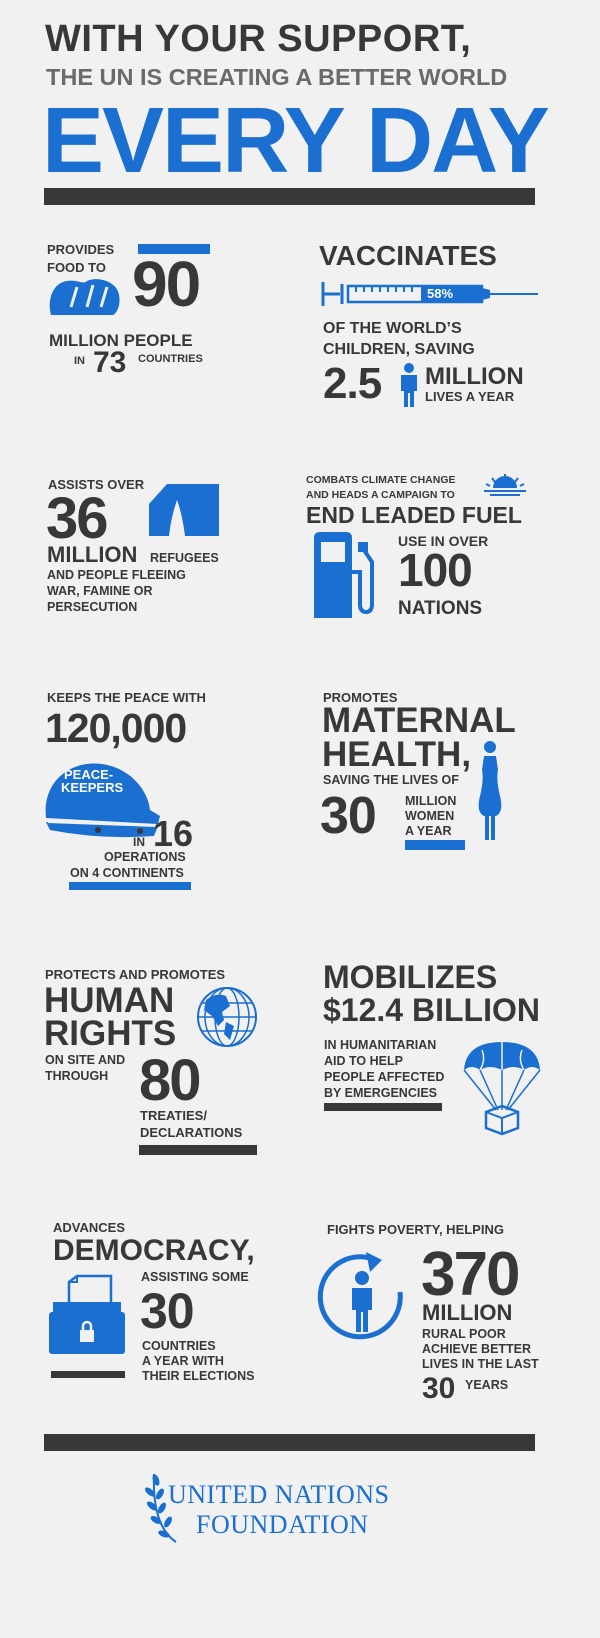 Image resolution: width=600 pixels, height=1638 pixels. I want to click on footer-org2: FOUNDATION, so click(282, 1524).